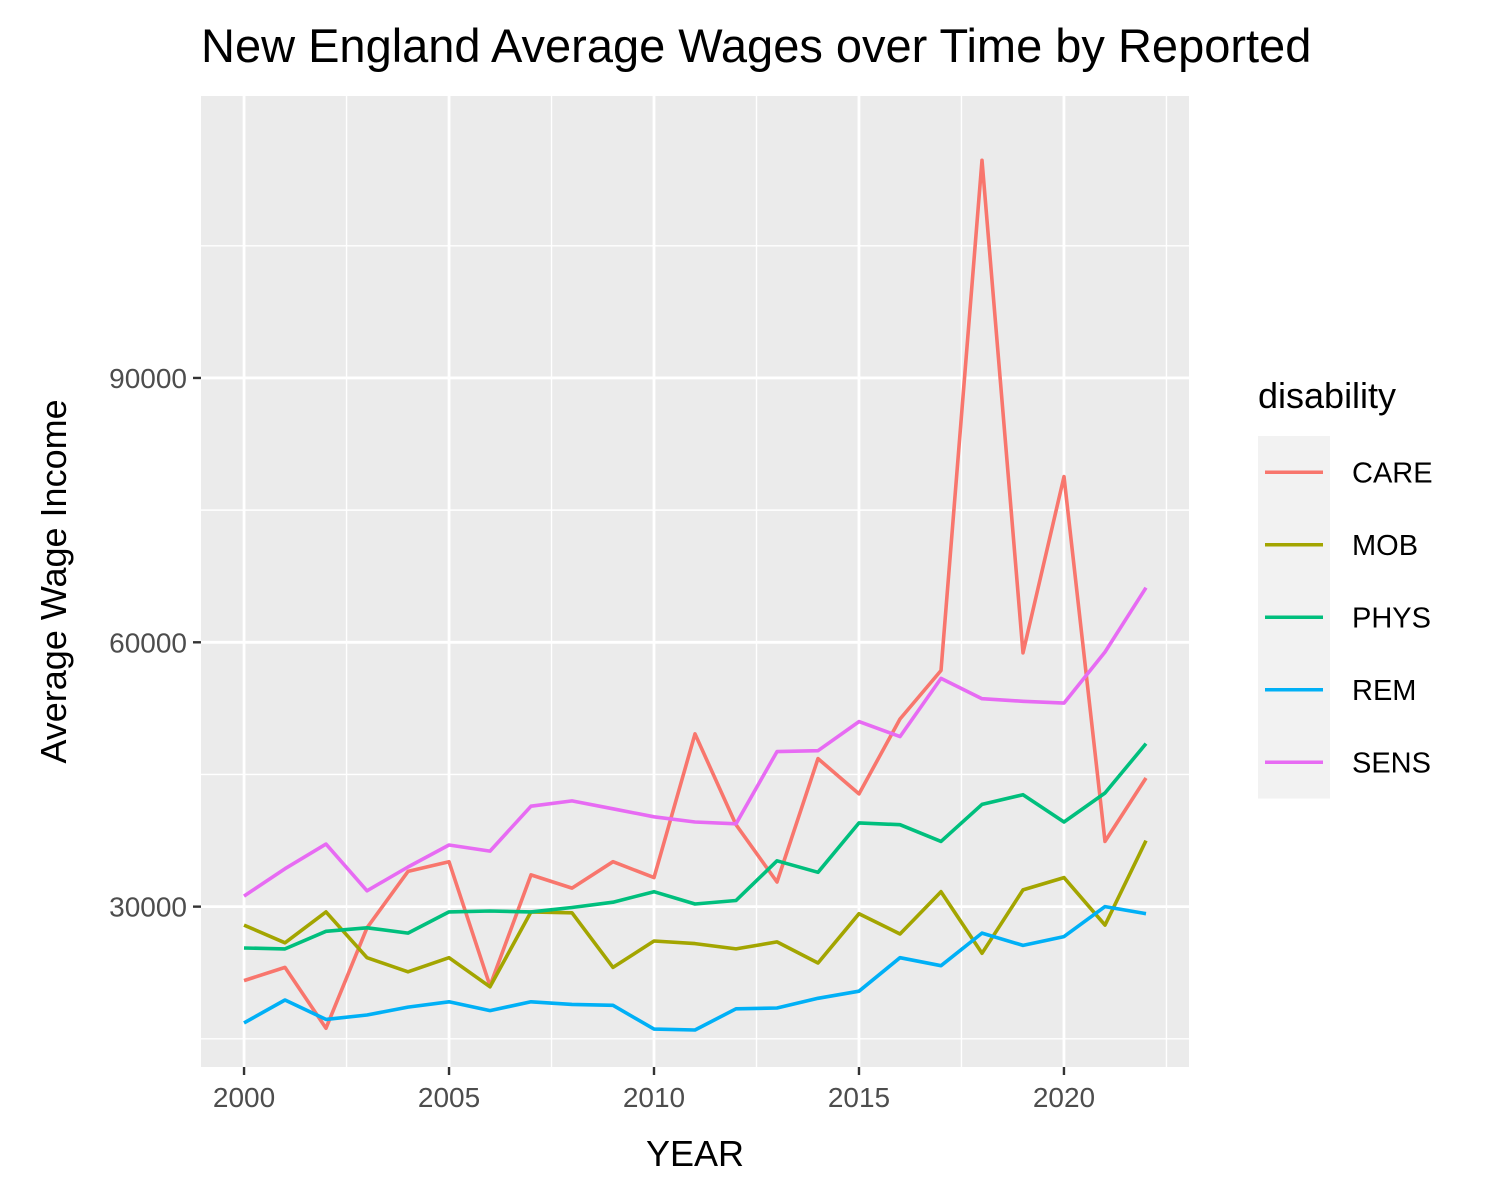 This screenshot has height=1199, width=1500. Describe the element at coordinates (1064, 1097) in the screenshot. I see `x-tick-label: 2020` at that location.